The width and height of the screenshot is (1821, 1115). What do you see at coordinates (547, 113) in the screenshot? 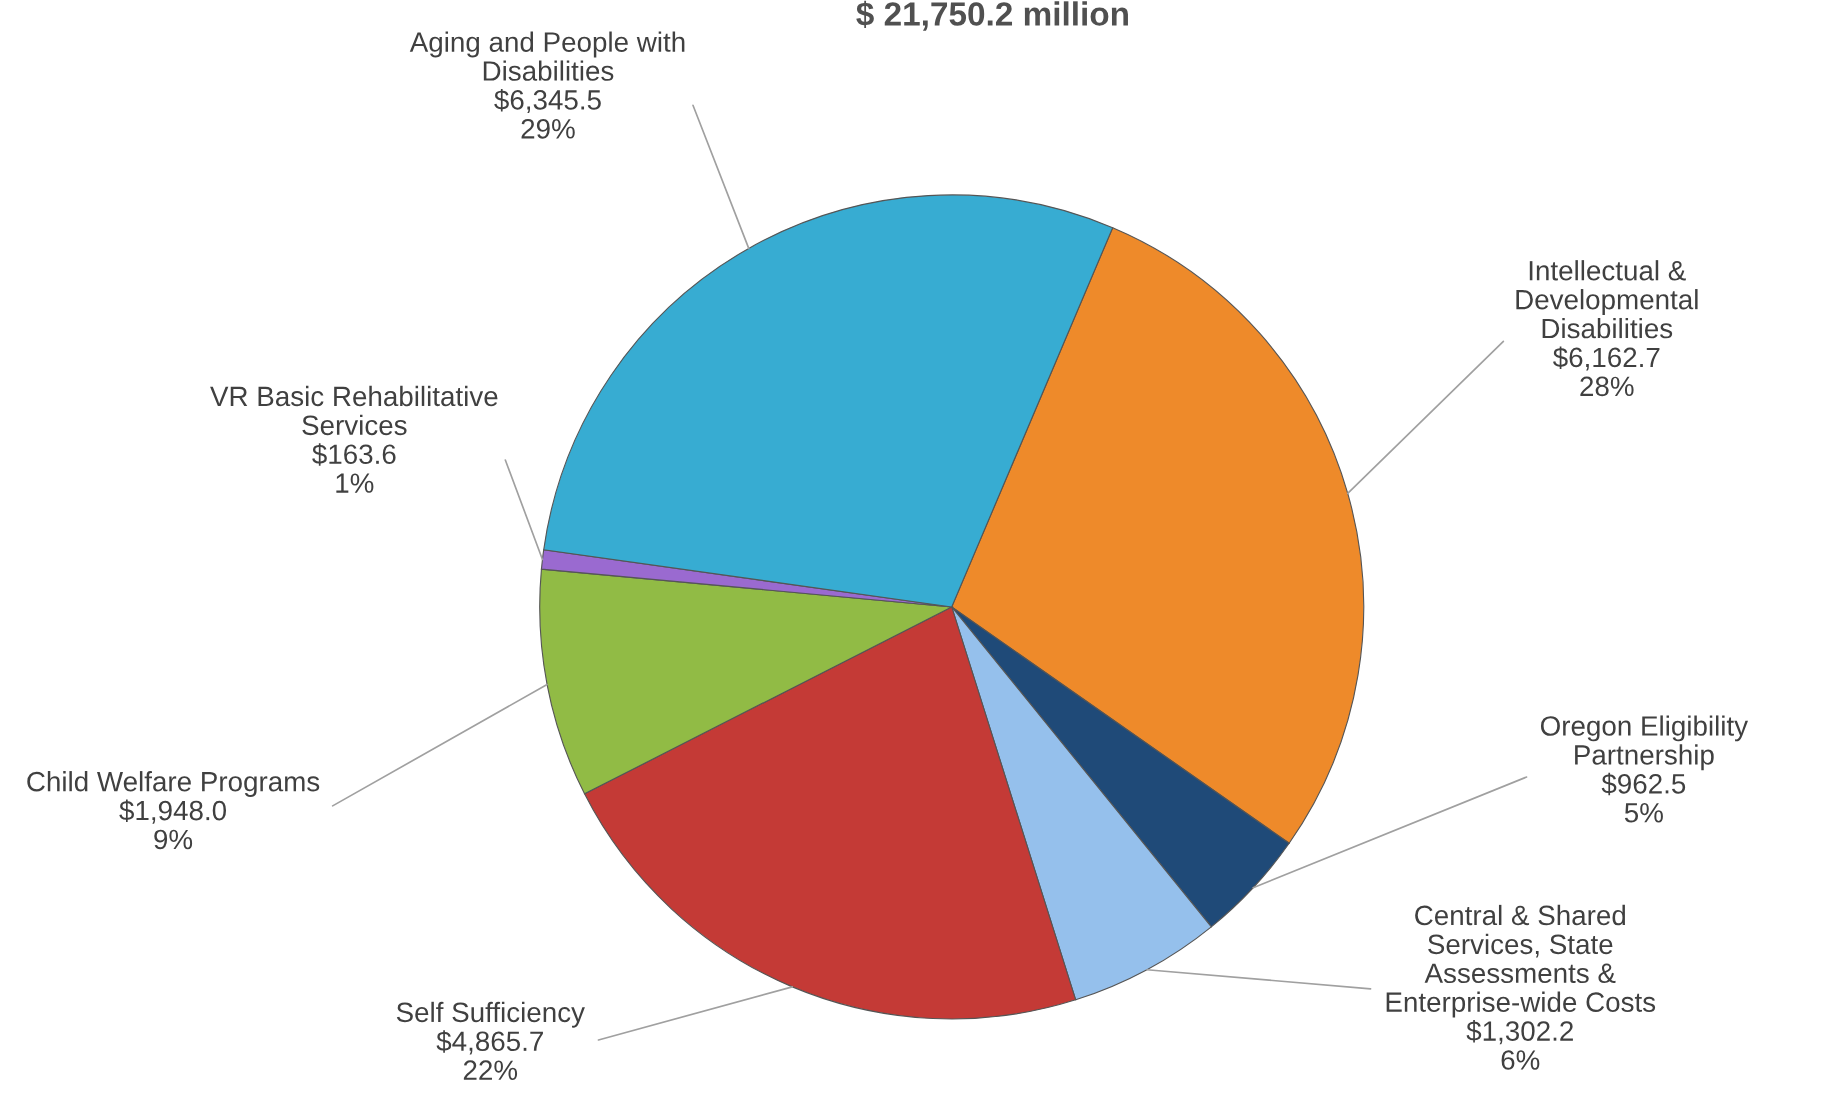
I see `data-label: $6,345.5 29%` at bounding box center [547, 113].